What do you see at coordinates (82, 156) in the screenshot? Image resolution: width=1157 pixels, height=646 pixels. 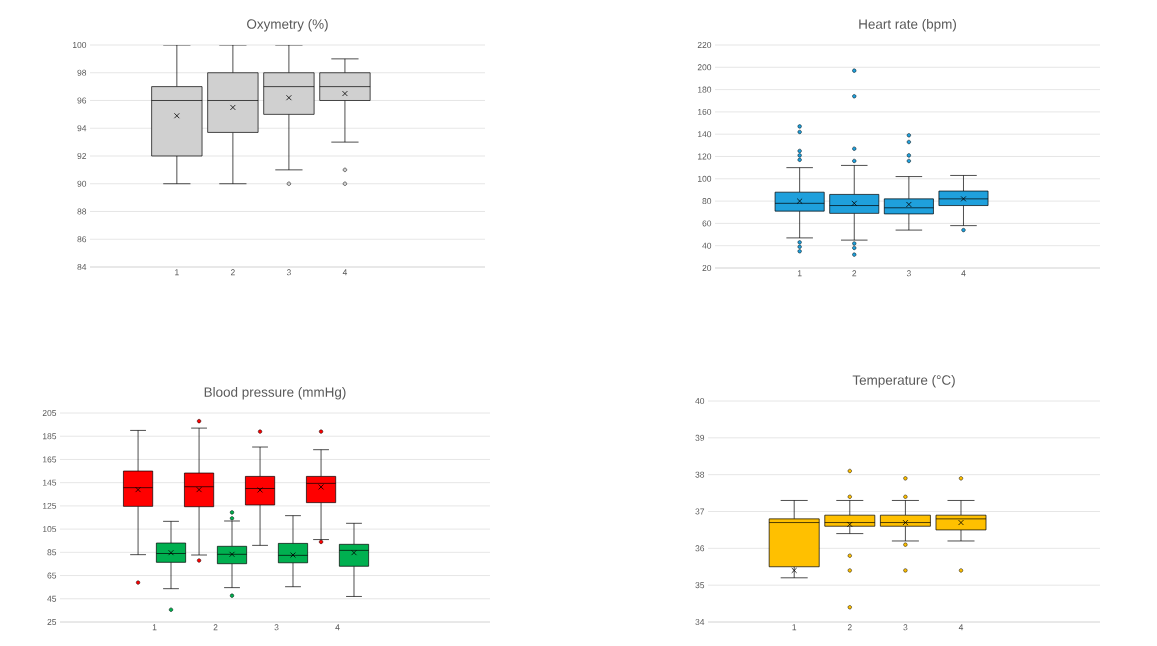 I see `y-tick-label: 92` at bounding box center [82, 156].